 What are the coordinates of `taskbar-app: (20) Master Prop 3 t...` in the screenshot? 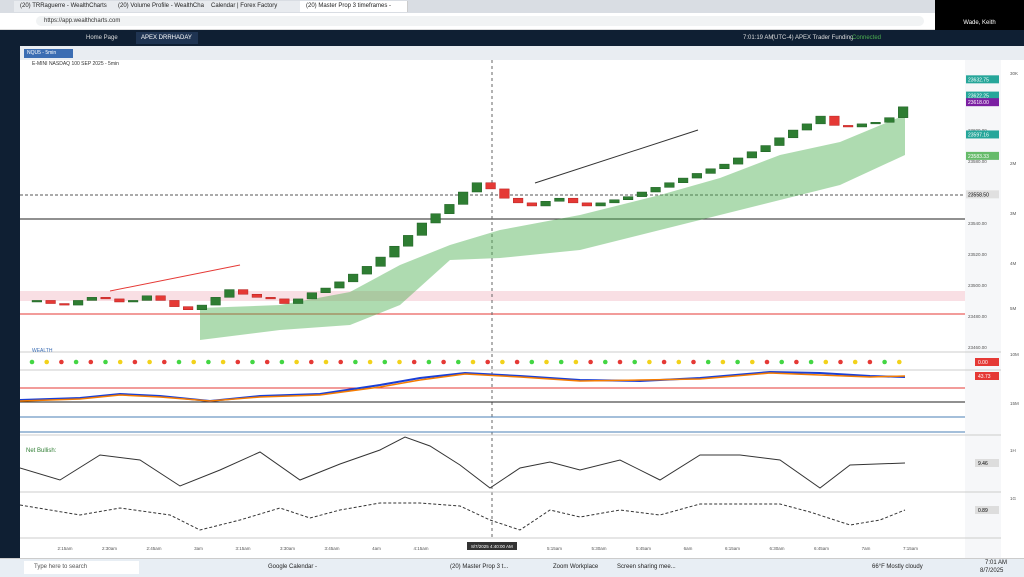 It's located at (479, 567).